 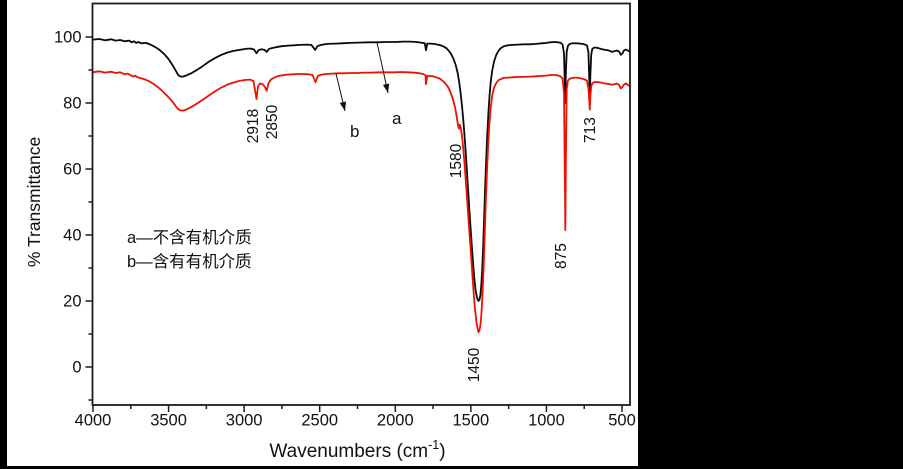 What do you see at coordinates (76, 368) in the screenshot?
I see `y-tick-label: 0` at bounding box center [76, 368].